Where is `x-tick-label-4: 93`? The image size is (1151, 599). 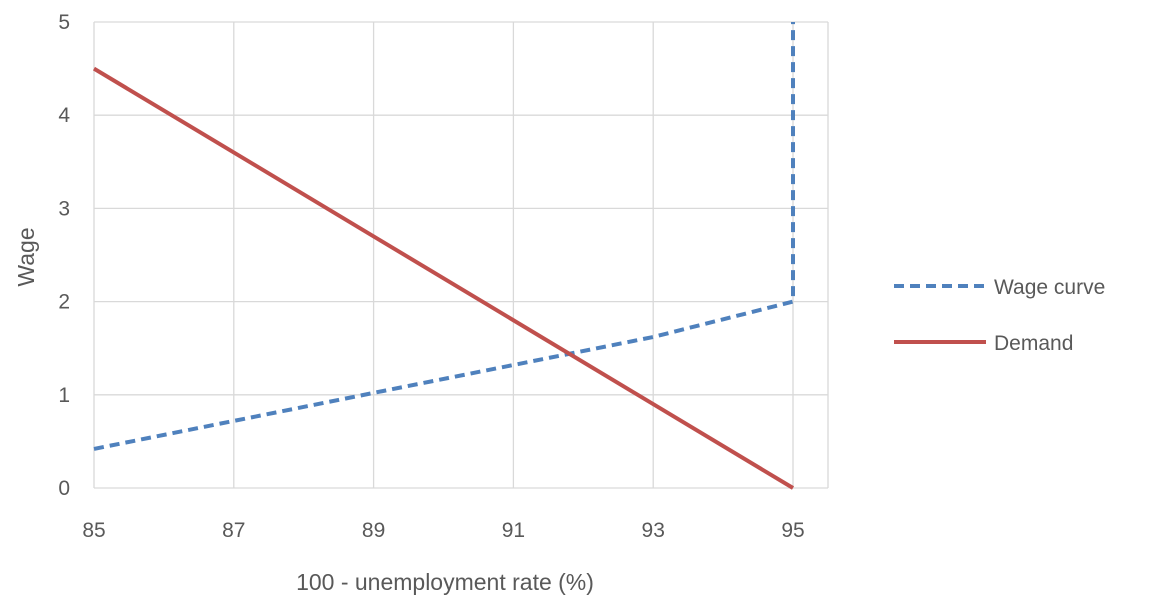 x-tick-label-4: 93 is located at coordinates (653, 530).